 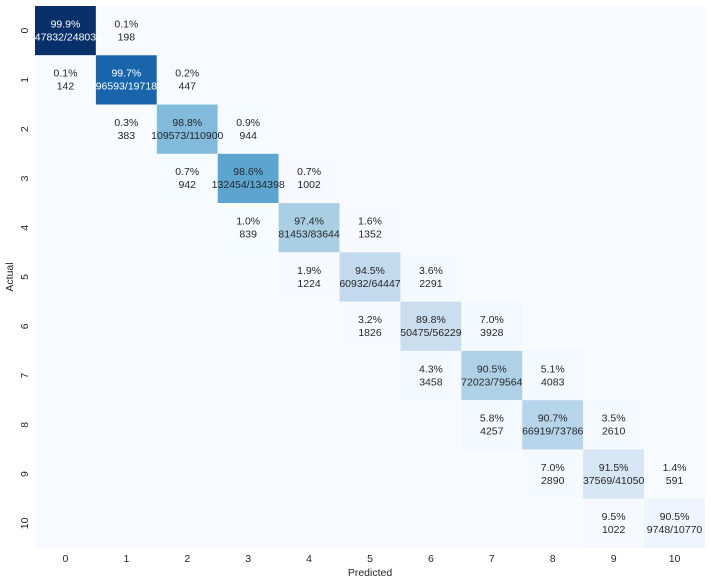 I want to click on x-tick-label: 2, so click(x=187, y=559).